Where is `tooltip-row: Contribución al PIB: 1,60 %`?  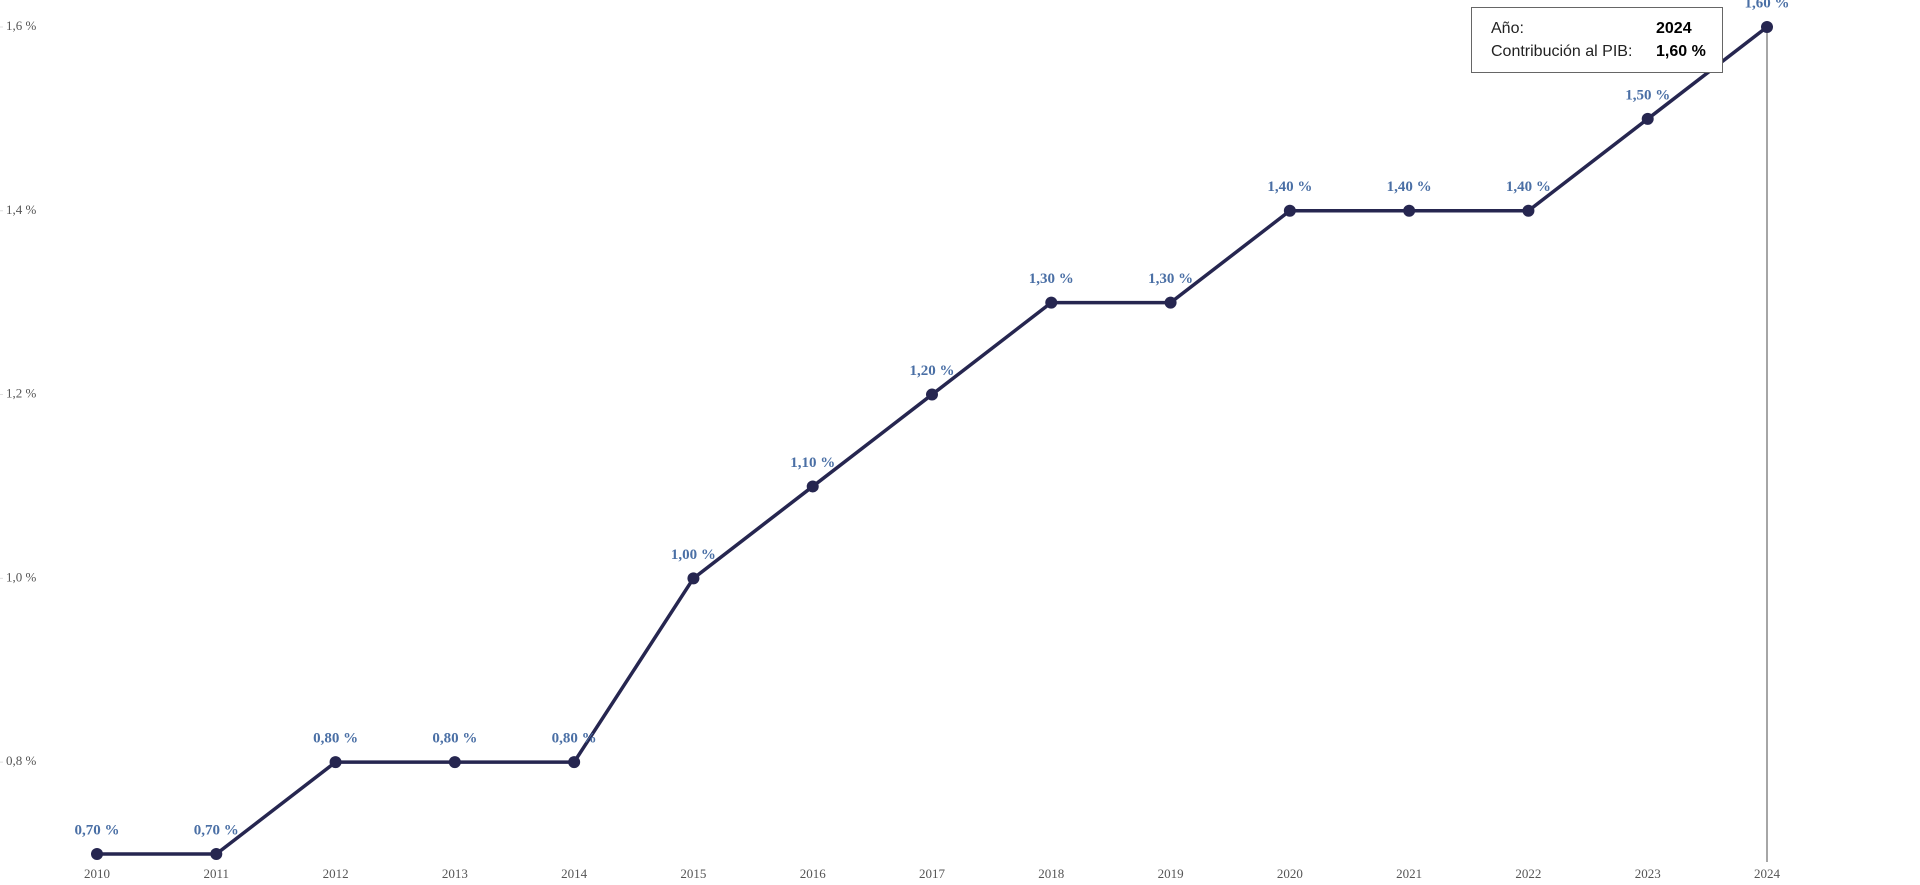
tooltip-row: Contribución al PIB: 1,60 % is located at coordinates (1606, 51).